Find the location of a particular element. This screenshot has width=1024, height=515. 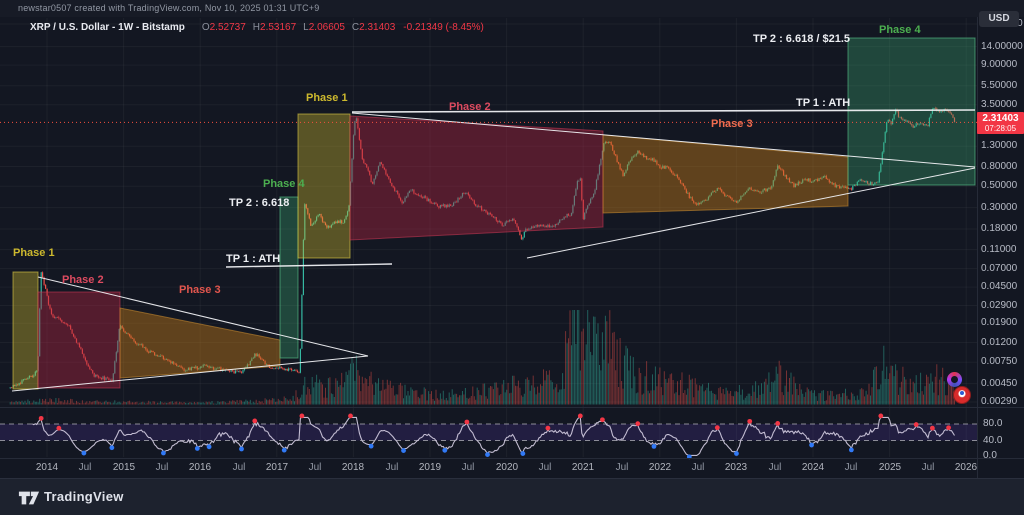

pattern2-upper-trendline is located at coordinates (663, 140).